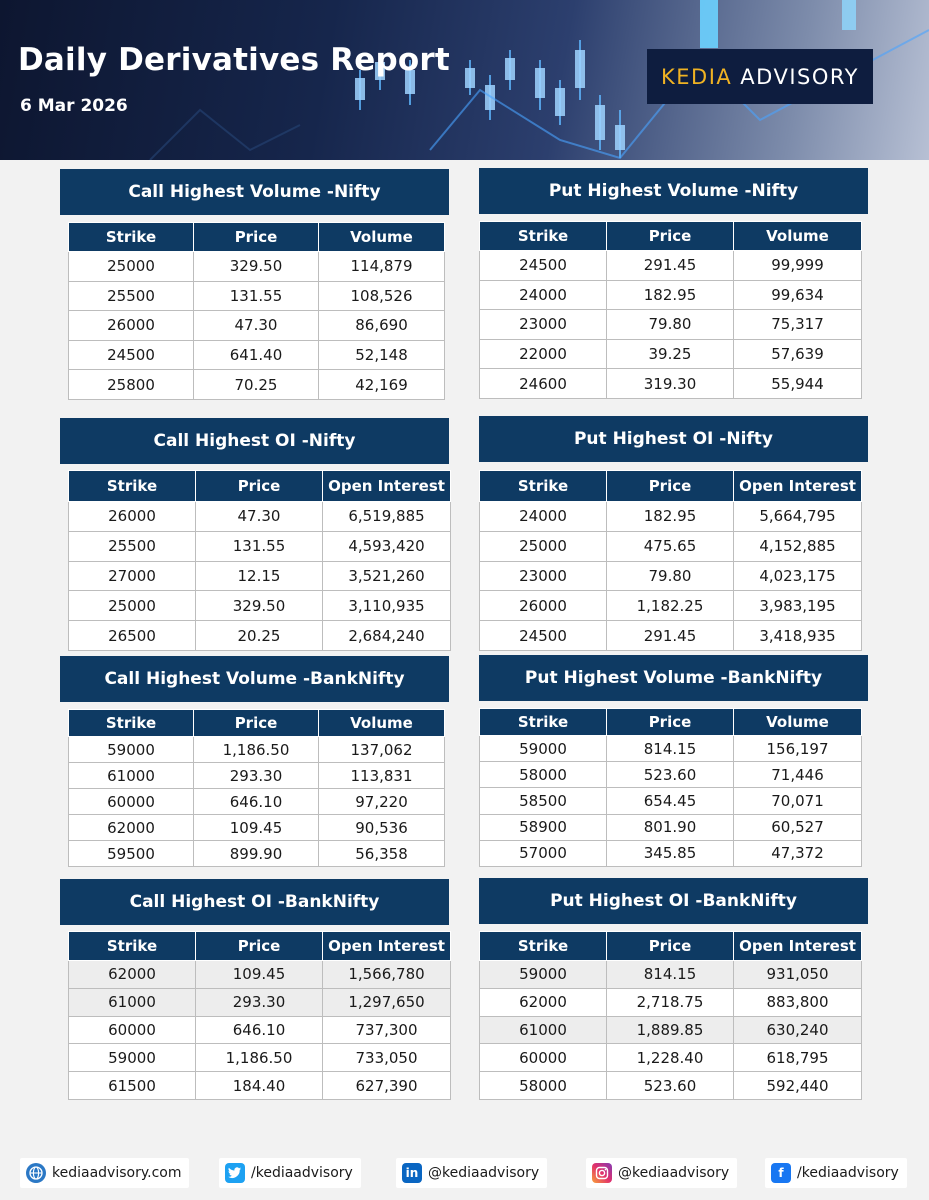  I want to click on table-cell: 627,390, so click(386, 1085).